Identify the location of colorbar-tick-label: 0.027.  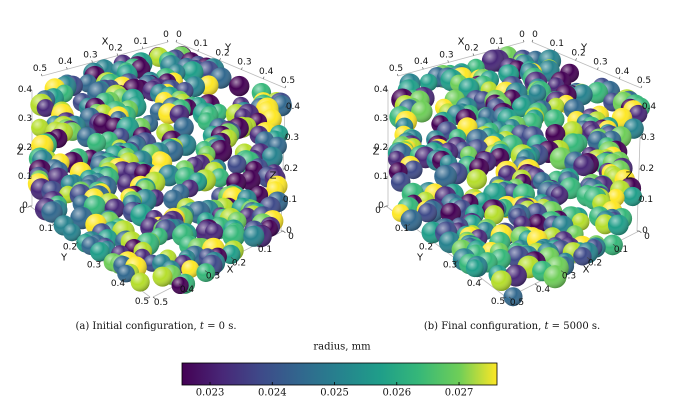
(459, 393).